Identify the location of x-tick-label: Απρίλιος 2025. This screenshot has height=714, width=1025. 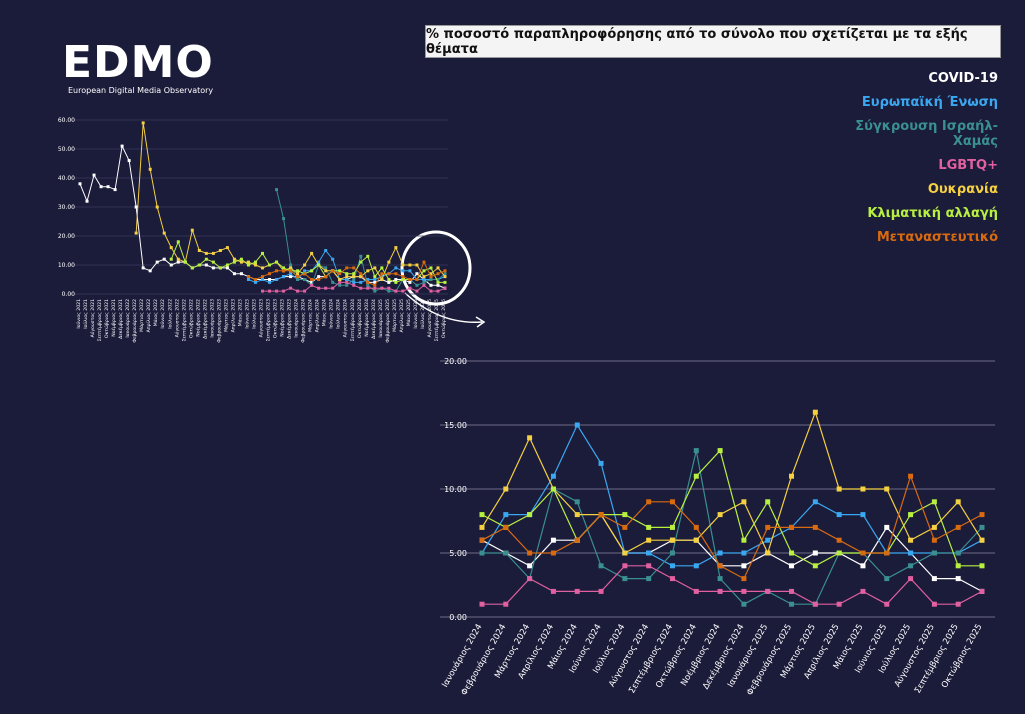
(401, 315).